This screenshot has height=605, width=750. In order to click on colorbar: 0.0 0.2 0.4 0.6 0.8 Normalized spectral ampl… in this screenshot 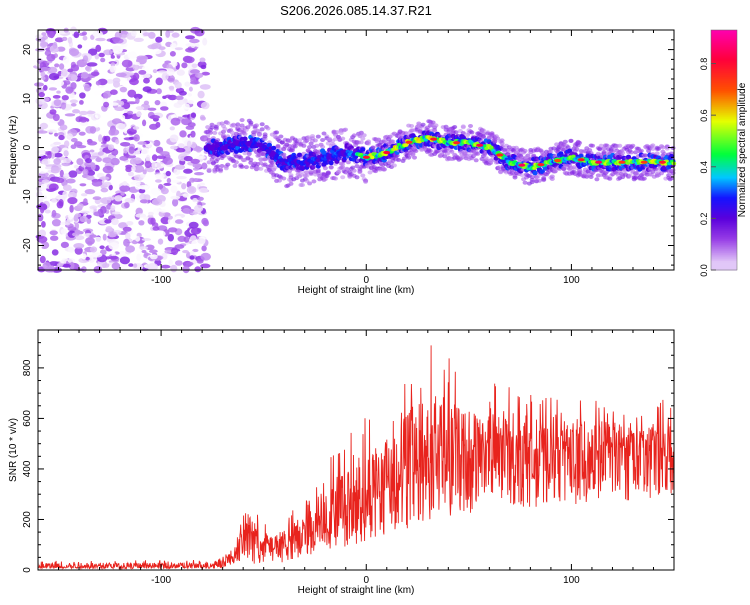, I will do `click(723, 153)`.